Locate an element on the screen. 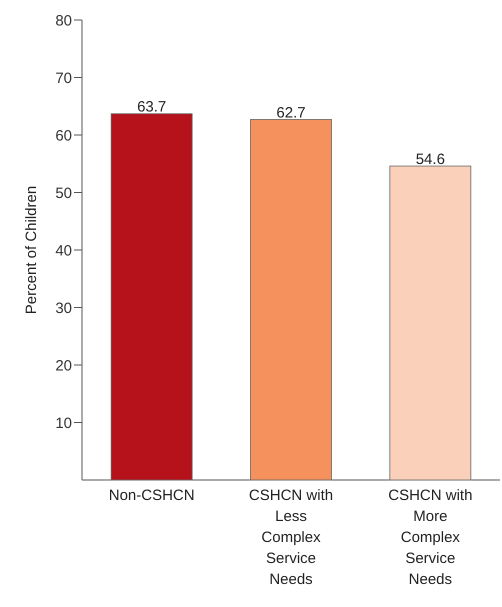 Image resolution: width=502 pixels, height=607 pixels. y-tick-label: 70 is located at coordinates (63, 78).